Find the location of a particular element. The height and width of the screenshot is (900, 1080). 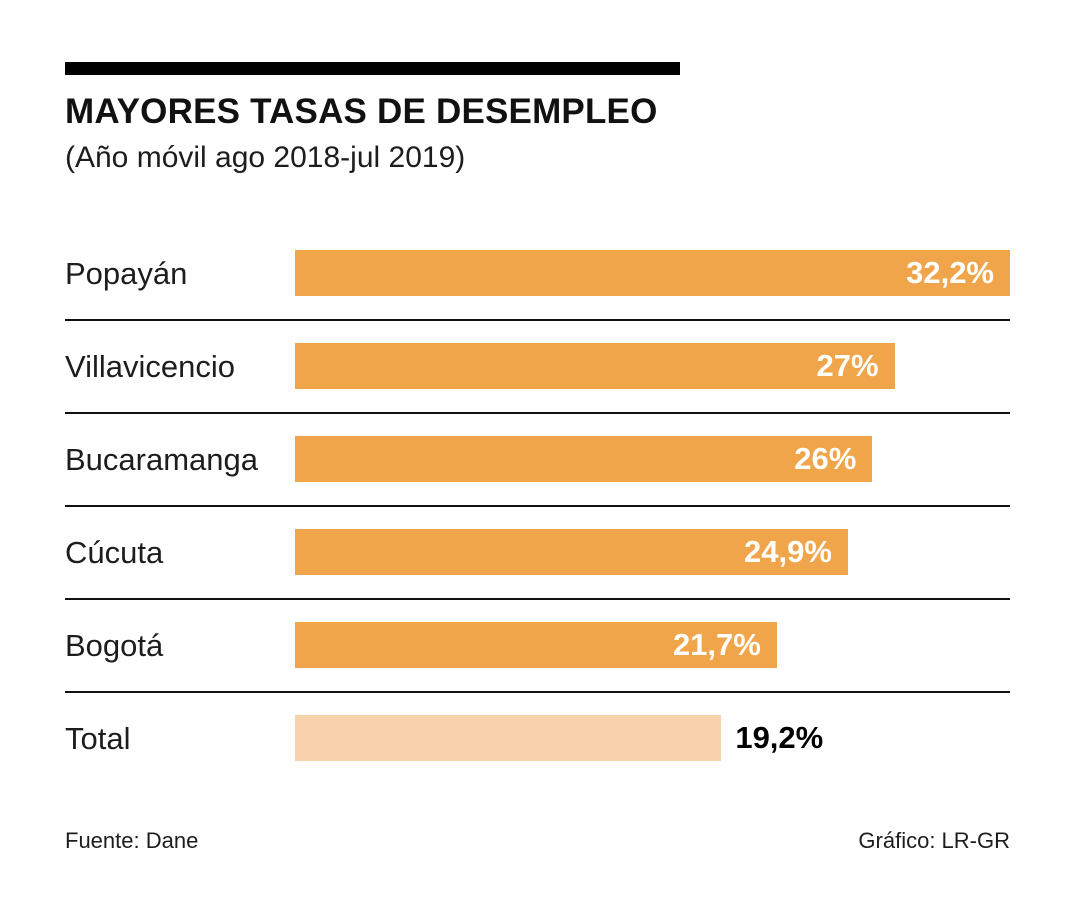

bar-row: Villavicencio 27% is located at coordinates (537, 366).